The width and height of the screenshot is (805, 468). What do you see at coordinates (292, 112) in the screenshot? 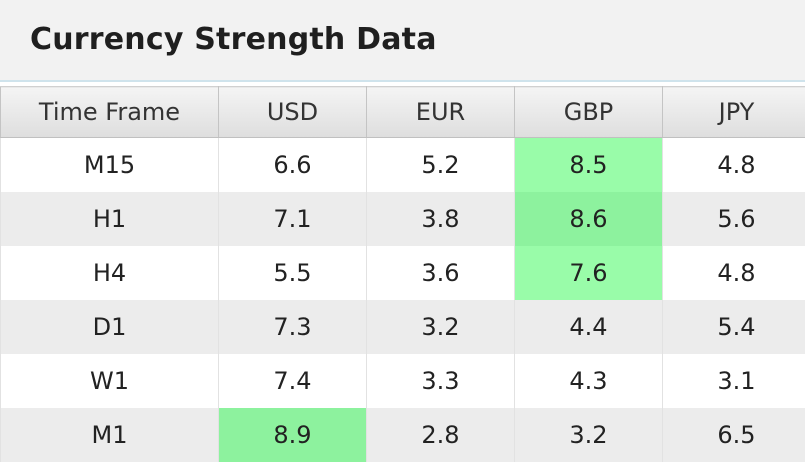
I see `column-header-usd: USD` at bounding box center [292, 112].